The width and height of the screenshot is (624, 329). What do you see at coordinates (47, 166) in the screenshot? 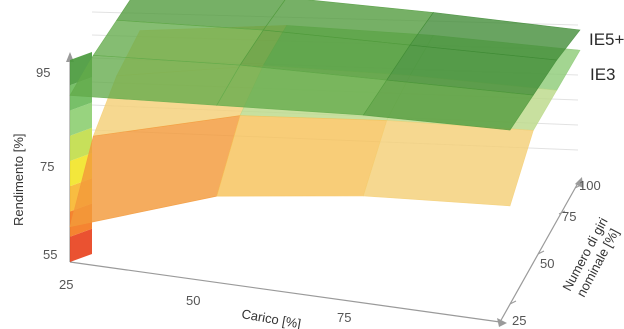
I see `y-tick-label: 75` at bounding box center [47, 166].